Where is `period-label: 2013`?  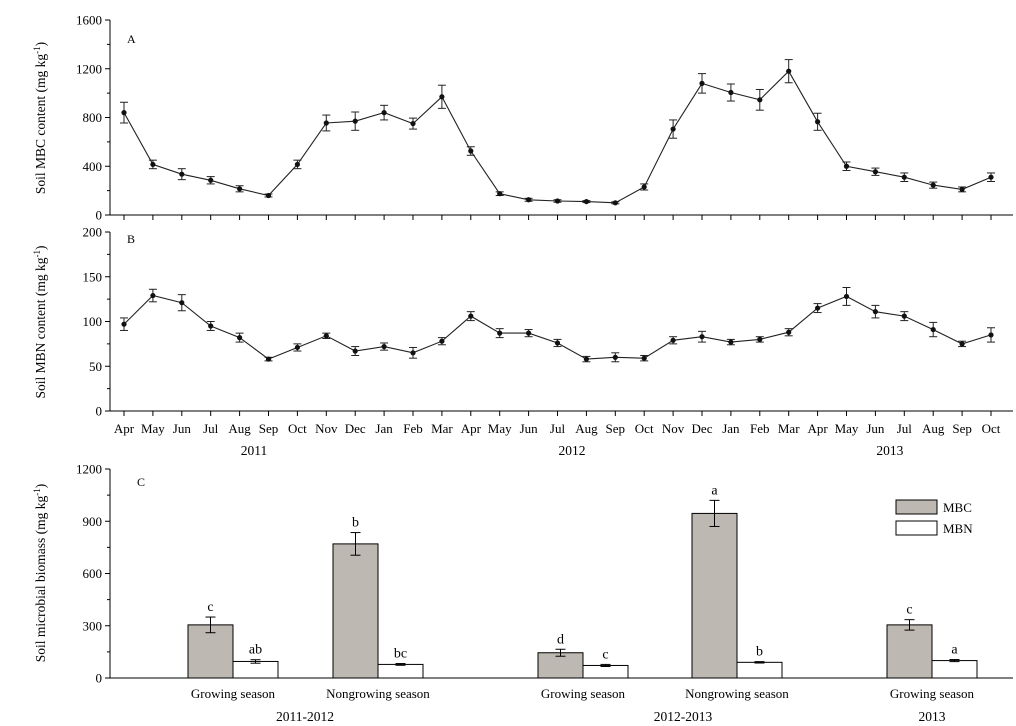 period-label: 2013 is located at coordinates (932, 716).